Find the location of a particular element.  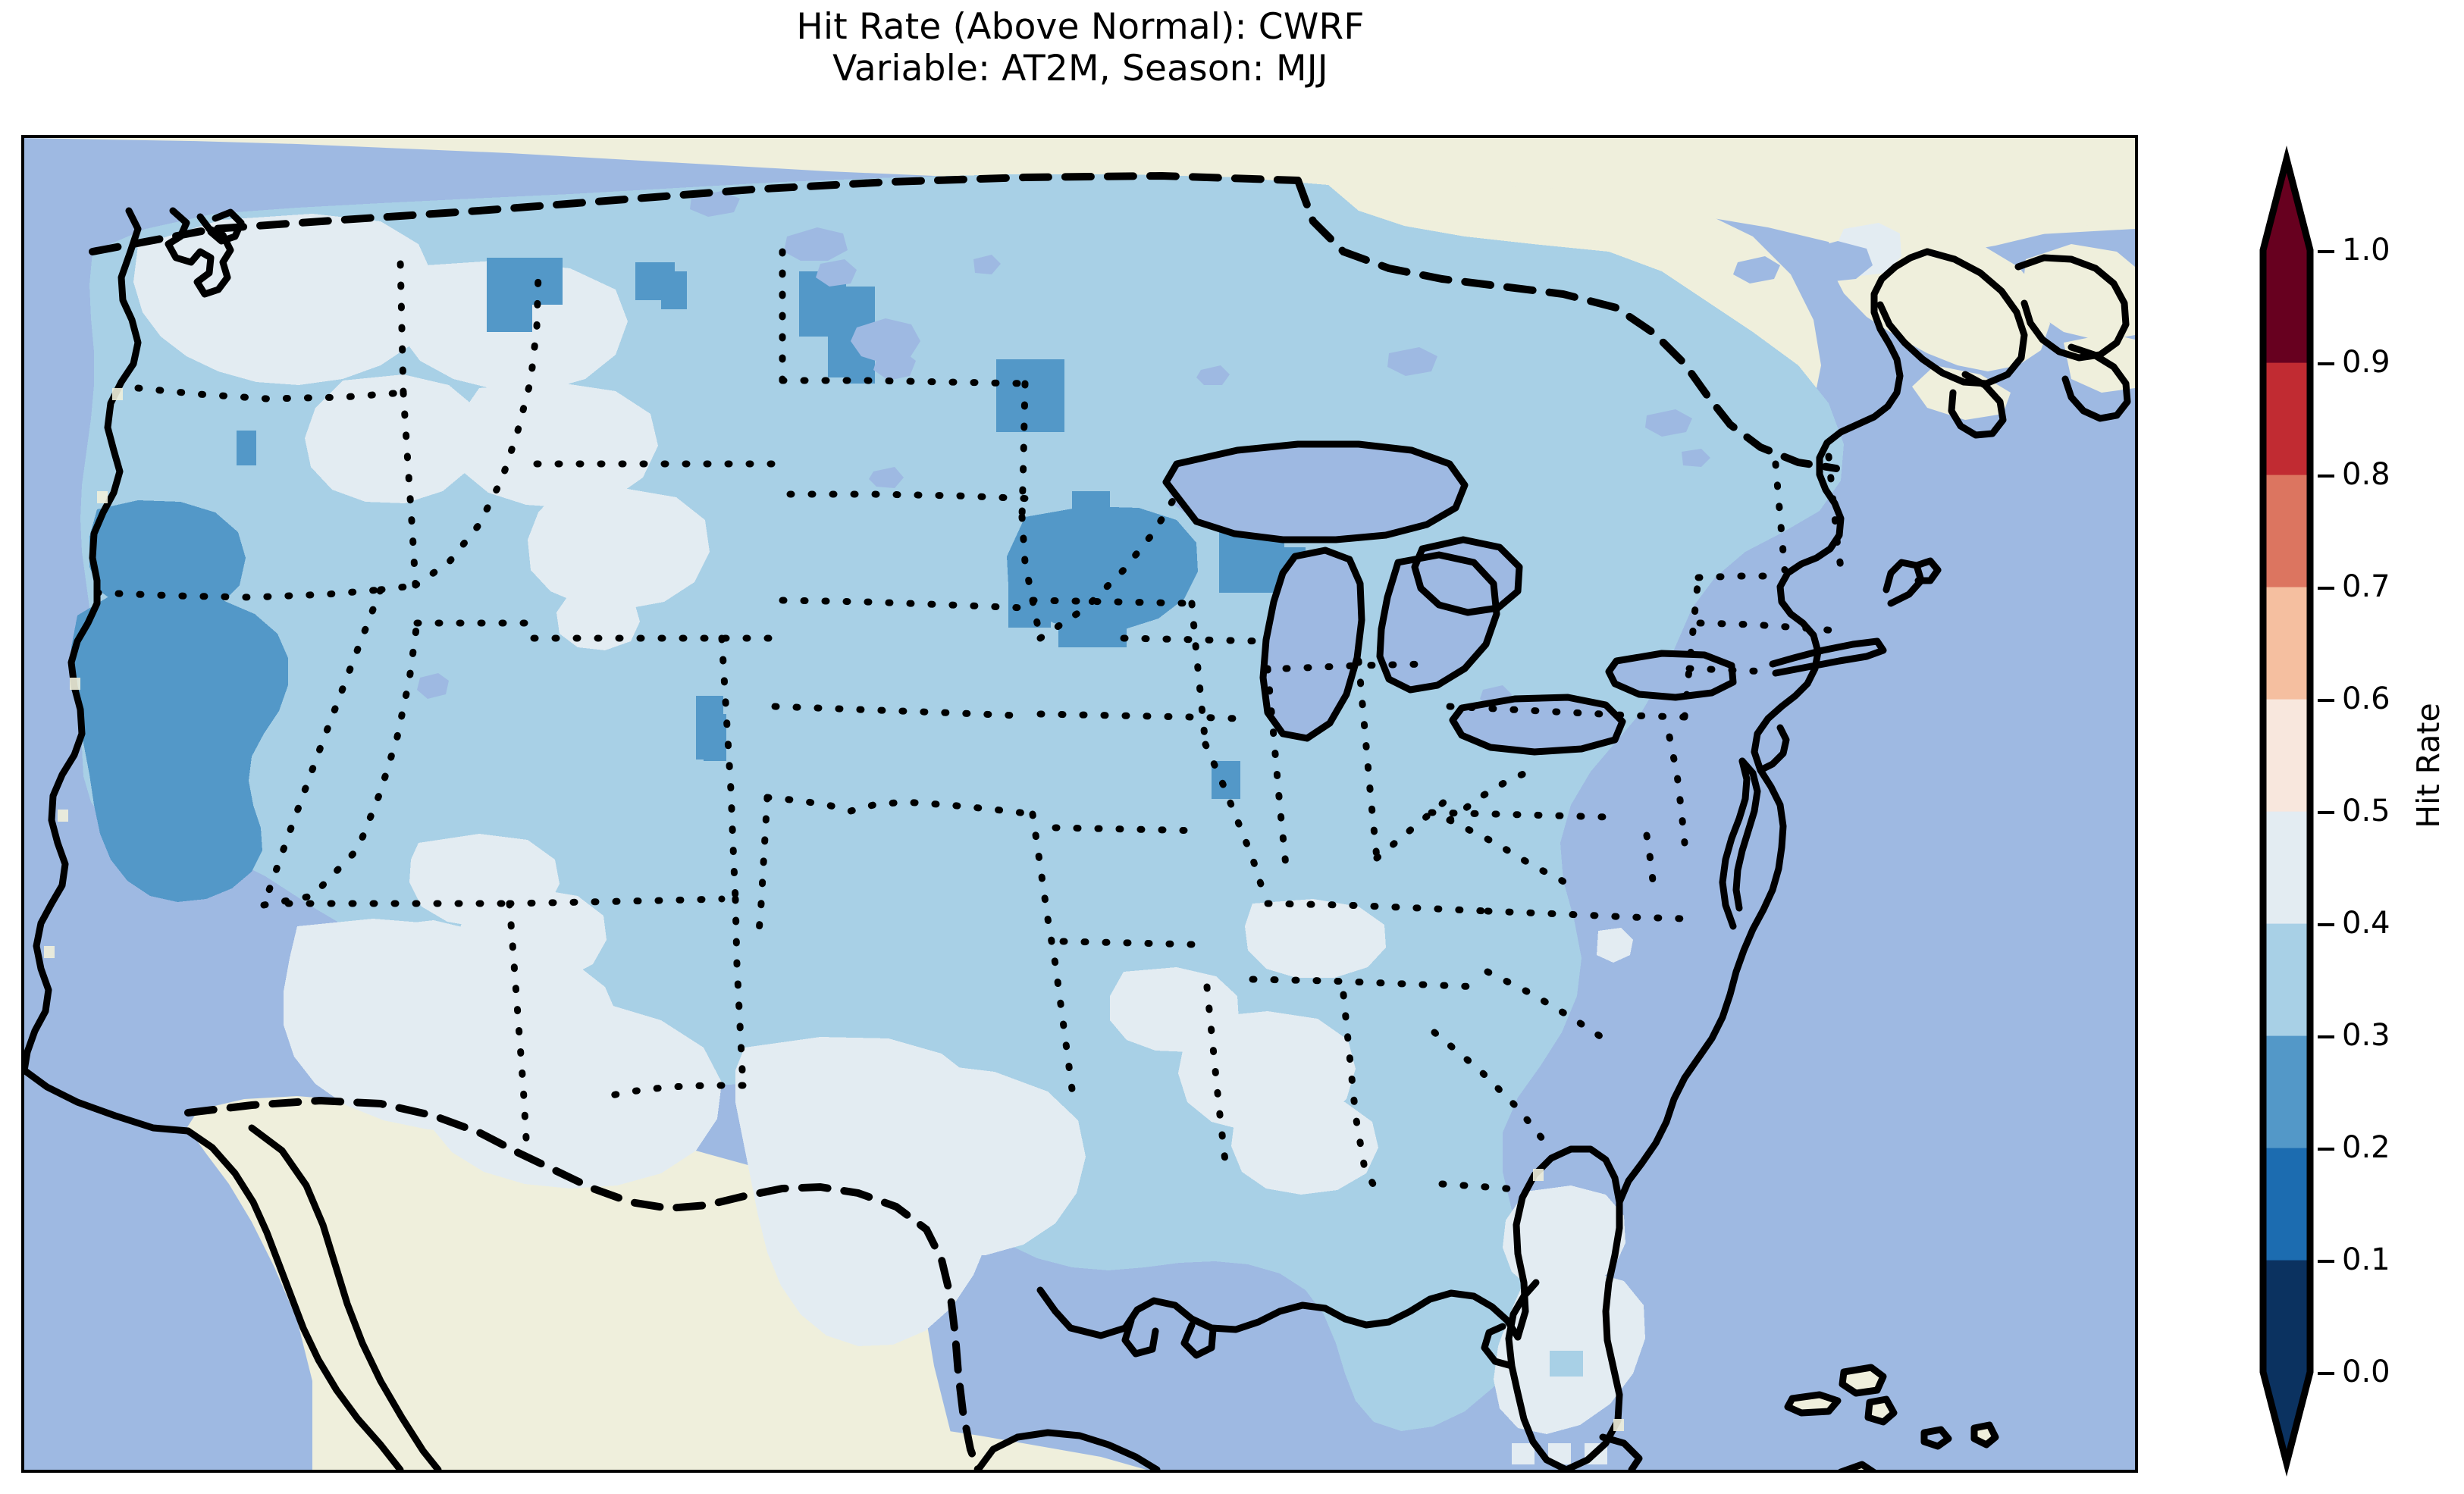

colorbar: 0.0 0.1 0.2 0.3 0.4 0.5 0.6 0.7 0.8 0.9 1.0 is located at coordinates (2324, 811).